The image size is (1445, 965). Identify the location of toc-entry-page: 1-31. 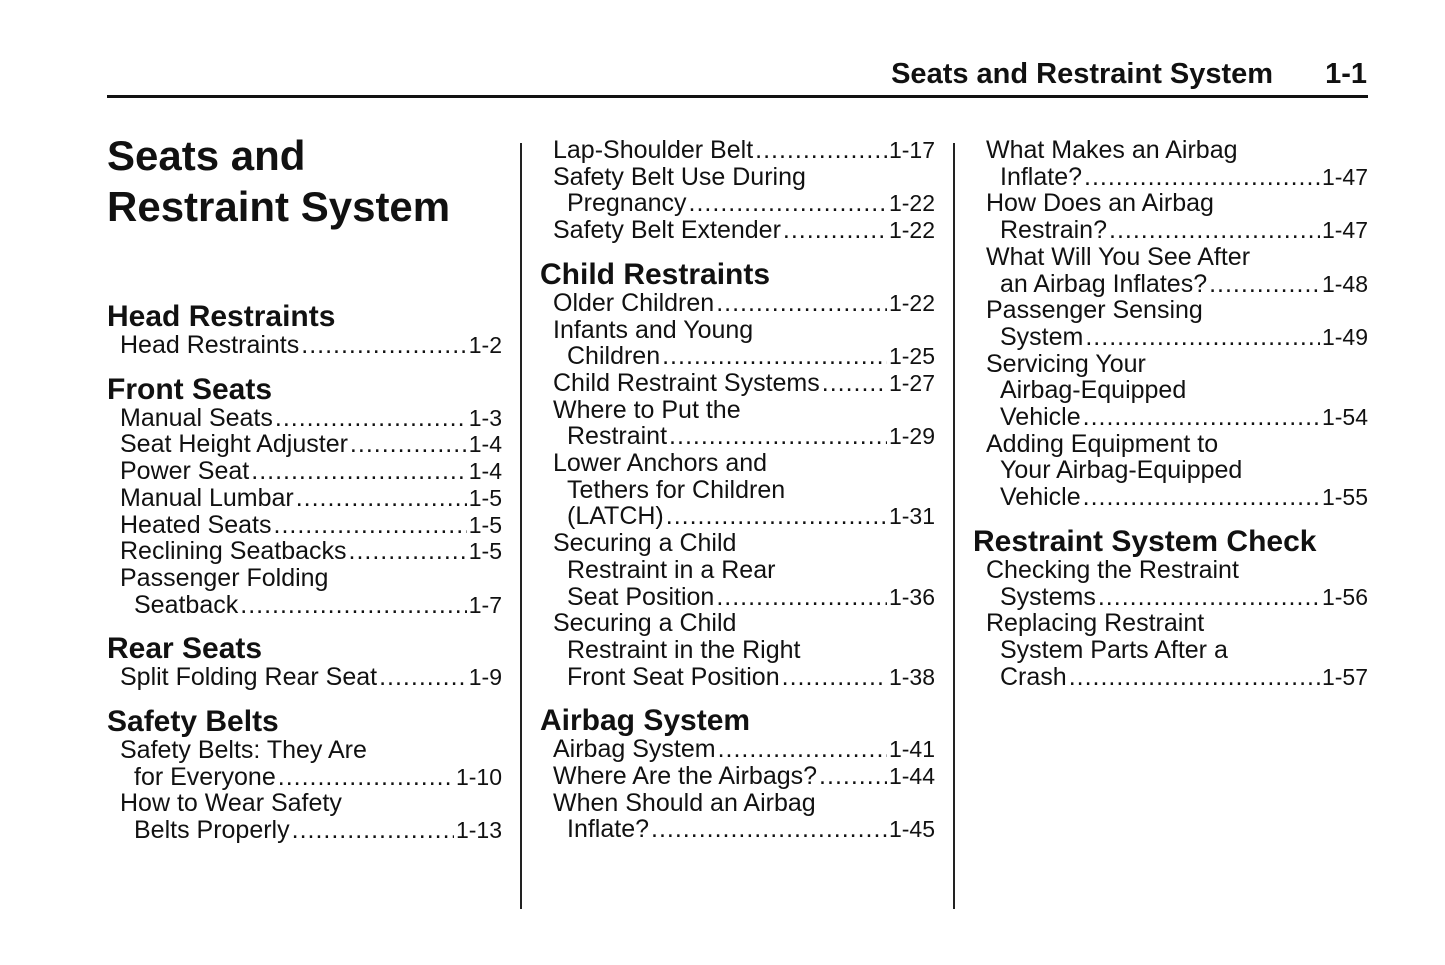
(911, 516).